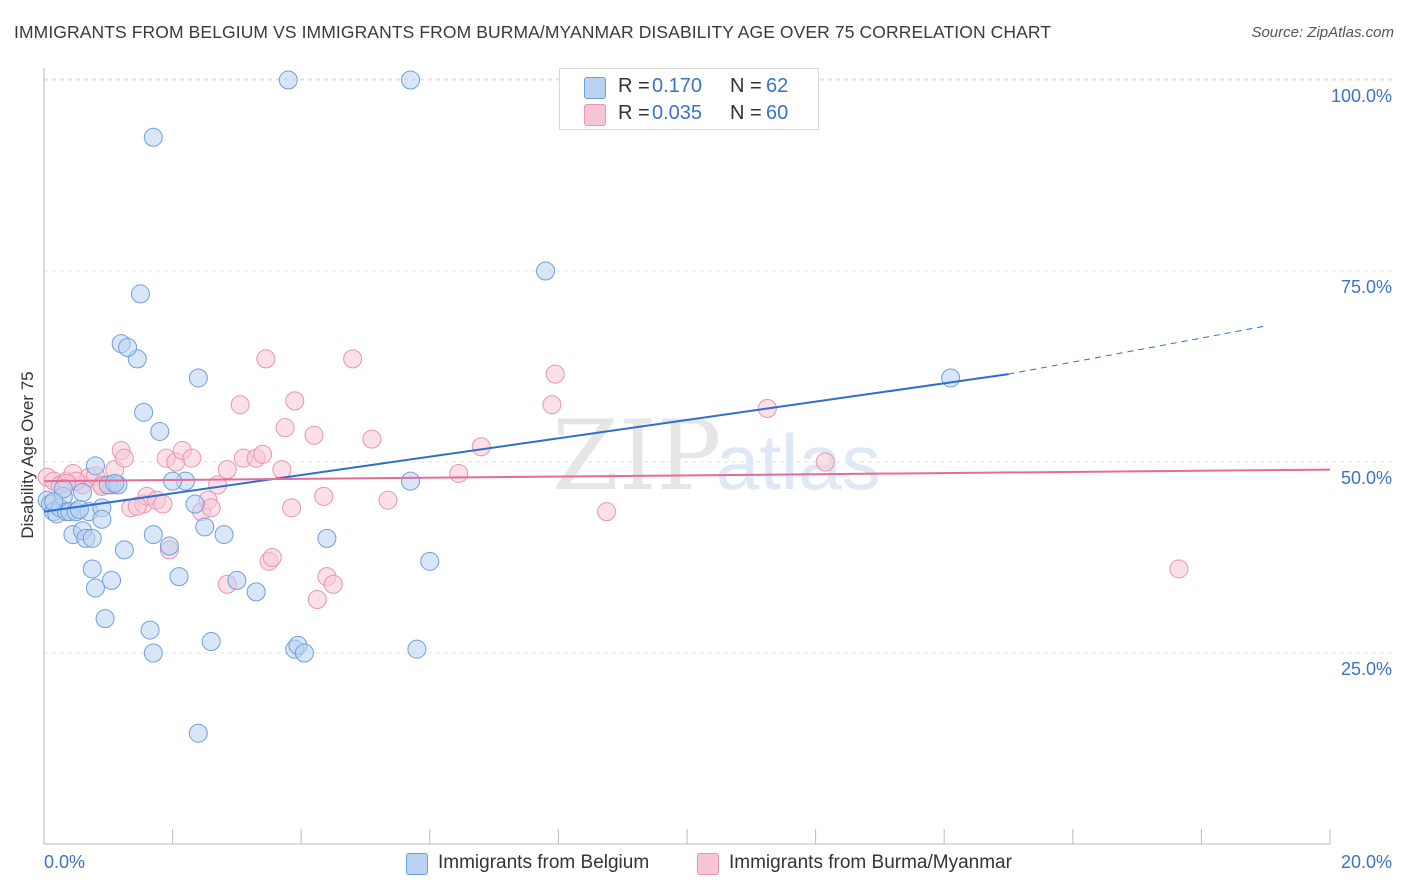  Describe the element at coordinates (689, 99) in the screenshot. I see `correlation-legend: R = 0.170 N = 62 R = 0.035 N = 60` at that location.